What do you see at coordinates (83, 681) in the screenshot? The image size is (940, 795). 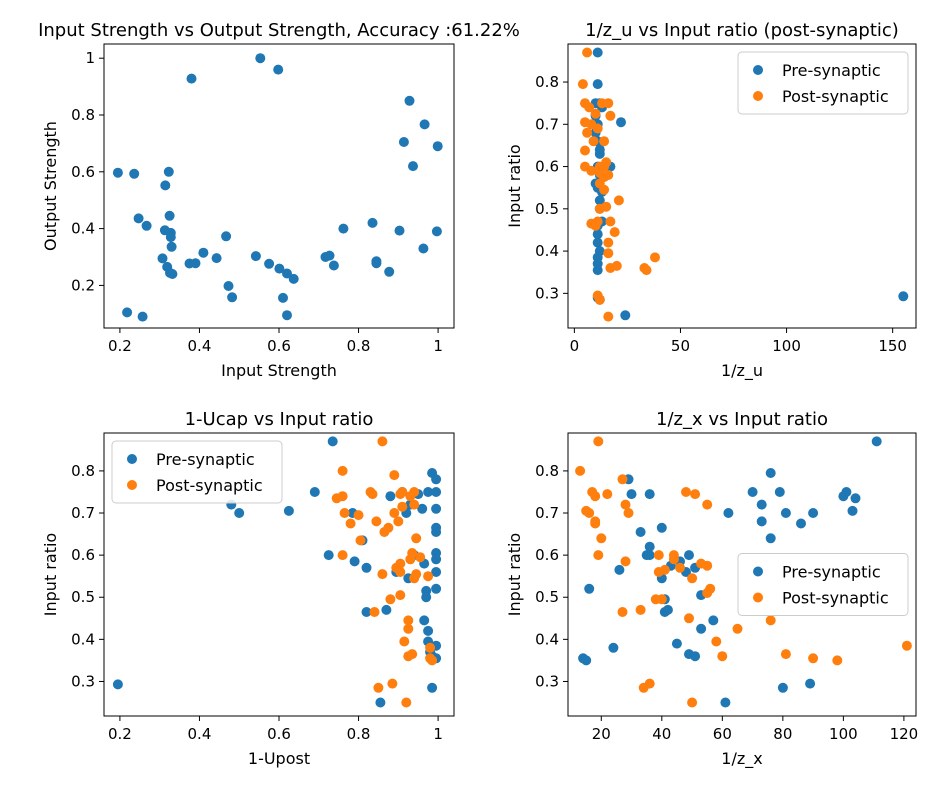 I see `y-tick-label: 0.3` at bounding box center [83, 681].